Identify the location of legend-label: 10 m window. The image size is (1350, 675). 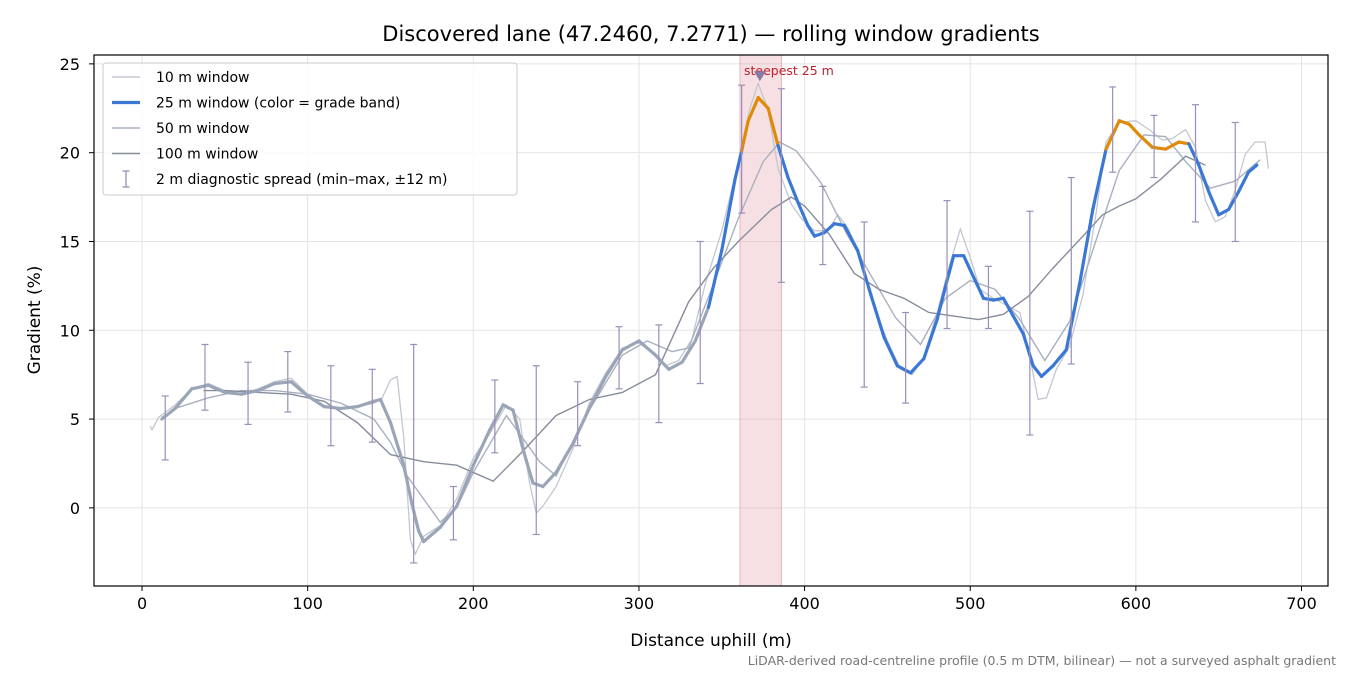
(202, 78).